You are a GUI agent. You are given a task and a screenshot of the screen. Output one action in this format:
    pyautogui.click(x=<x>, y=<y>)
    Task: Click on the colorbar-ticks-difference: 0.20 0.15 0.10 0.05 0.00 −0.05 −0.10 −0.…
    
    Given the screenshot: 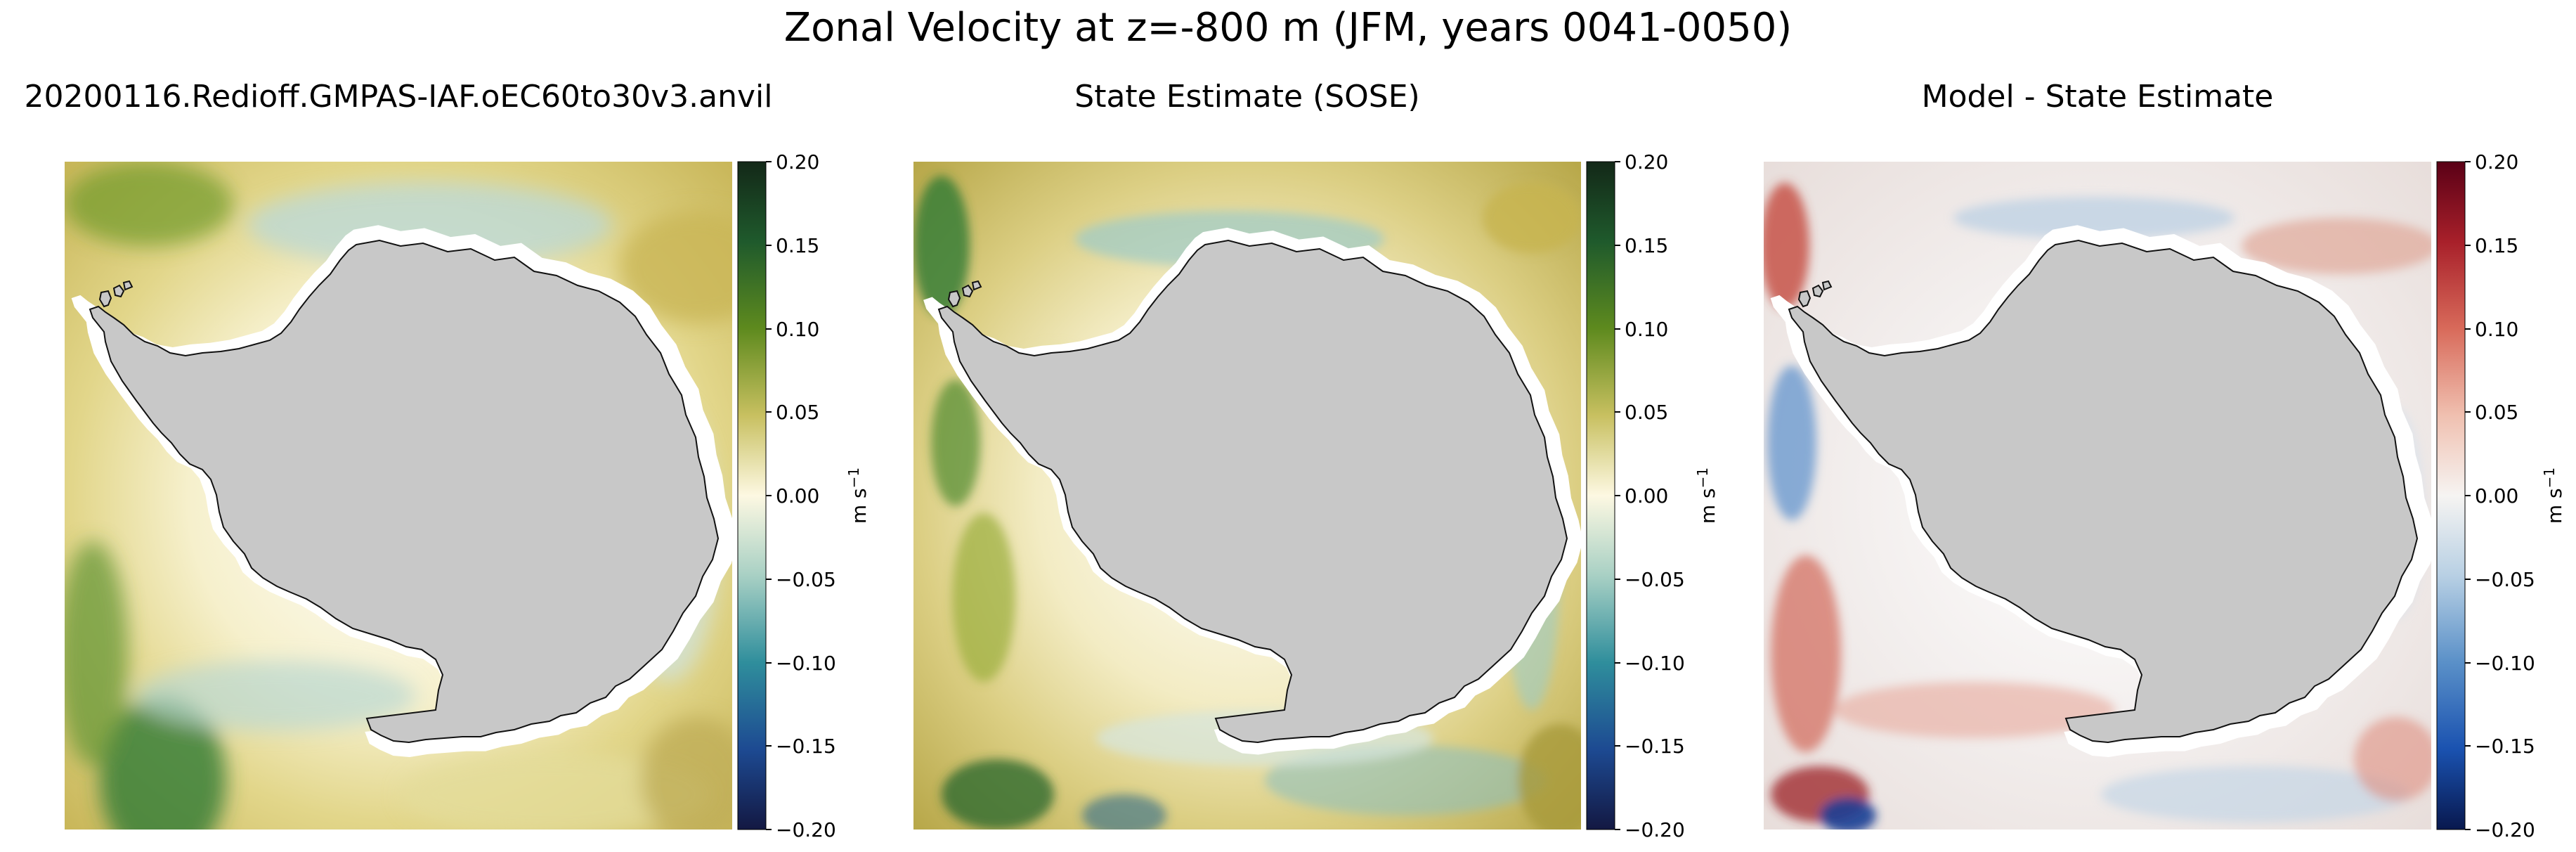 What is the action you would take?
    pyautogui.click(x=2500, y=495)
    